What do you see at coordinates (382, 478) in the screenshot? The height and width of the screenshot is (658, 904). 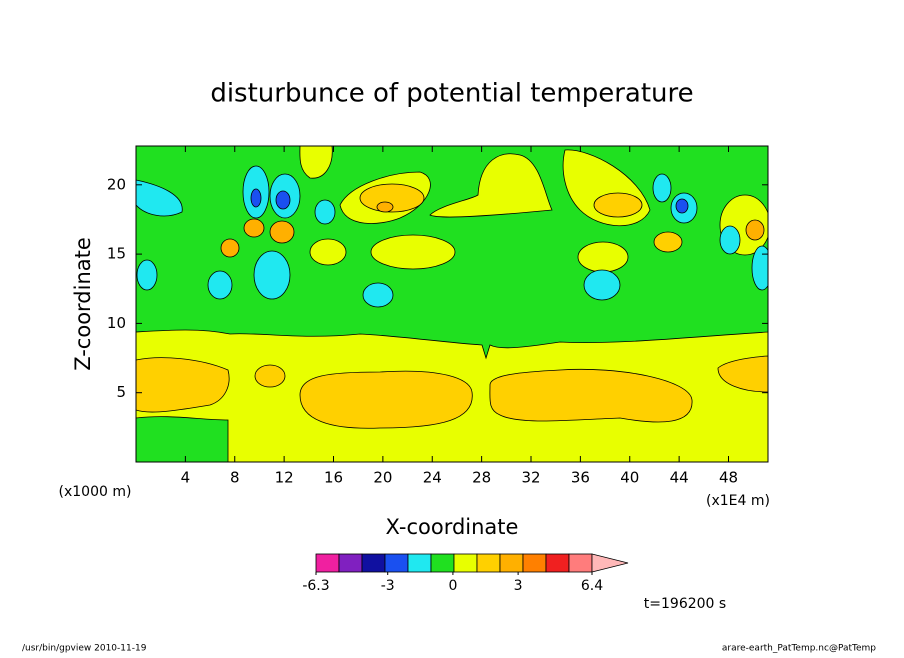 I see `x-tick-label: 20` at bounding box center [382, 478].